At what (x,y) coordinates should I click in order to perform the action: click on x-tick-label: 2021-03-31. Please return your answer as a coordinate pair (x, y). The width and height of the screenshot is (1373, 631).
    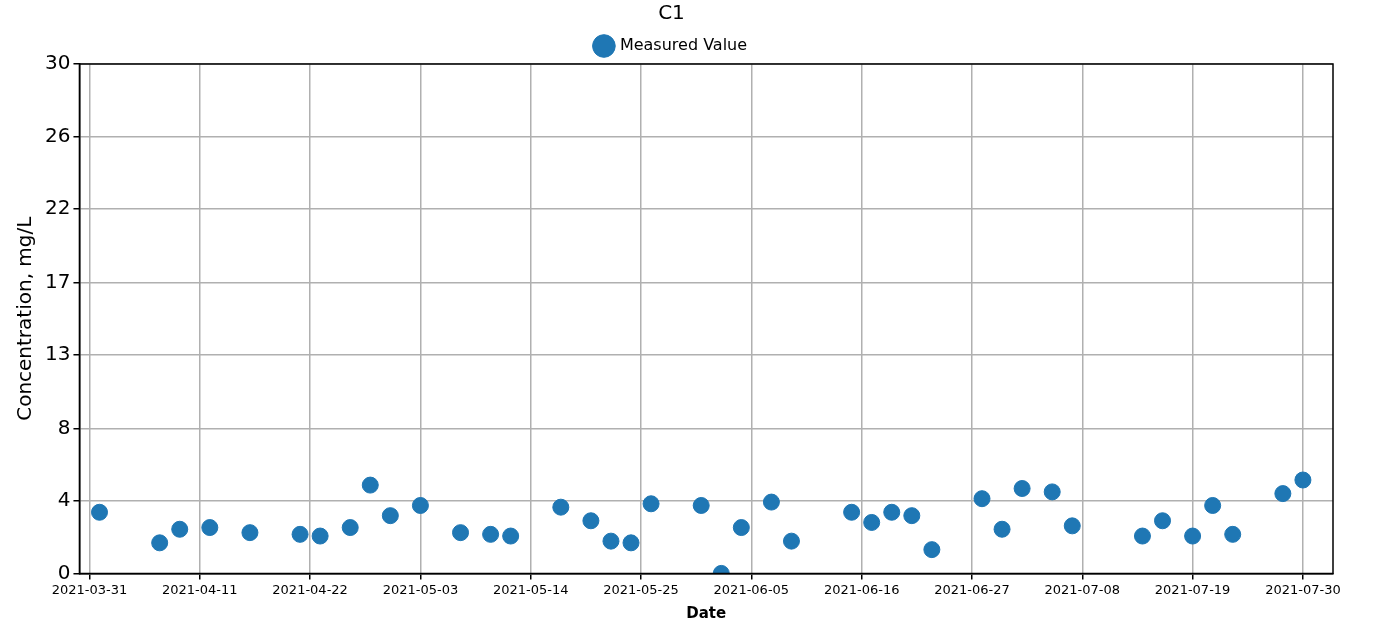
    Looking at the image, I should click on (89, 589).